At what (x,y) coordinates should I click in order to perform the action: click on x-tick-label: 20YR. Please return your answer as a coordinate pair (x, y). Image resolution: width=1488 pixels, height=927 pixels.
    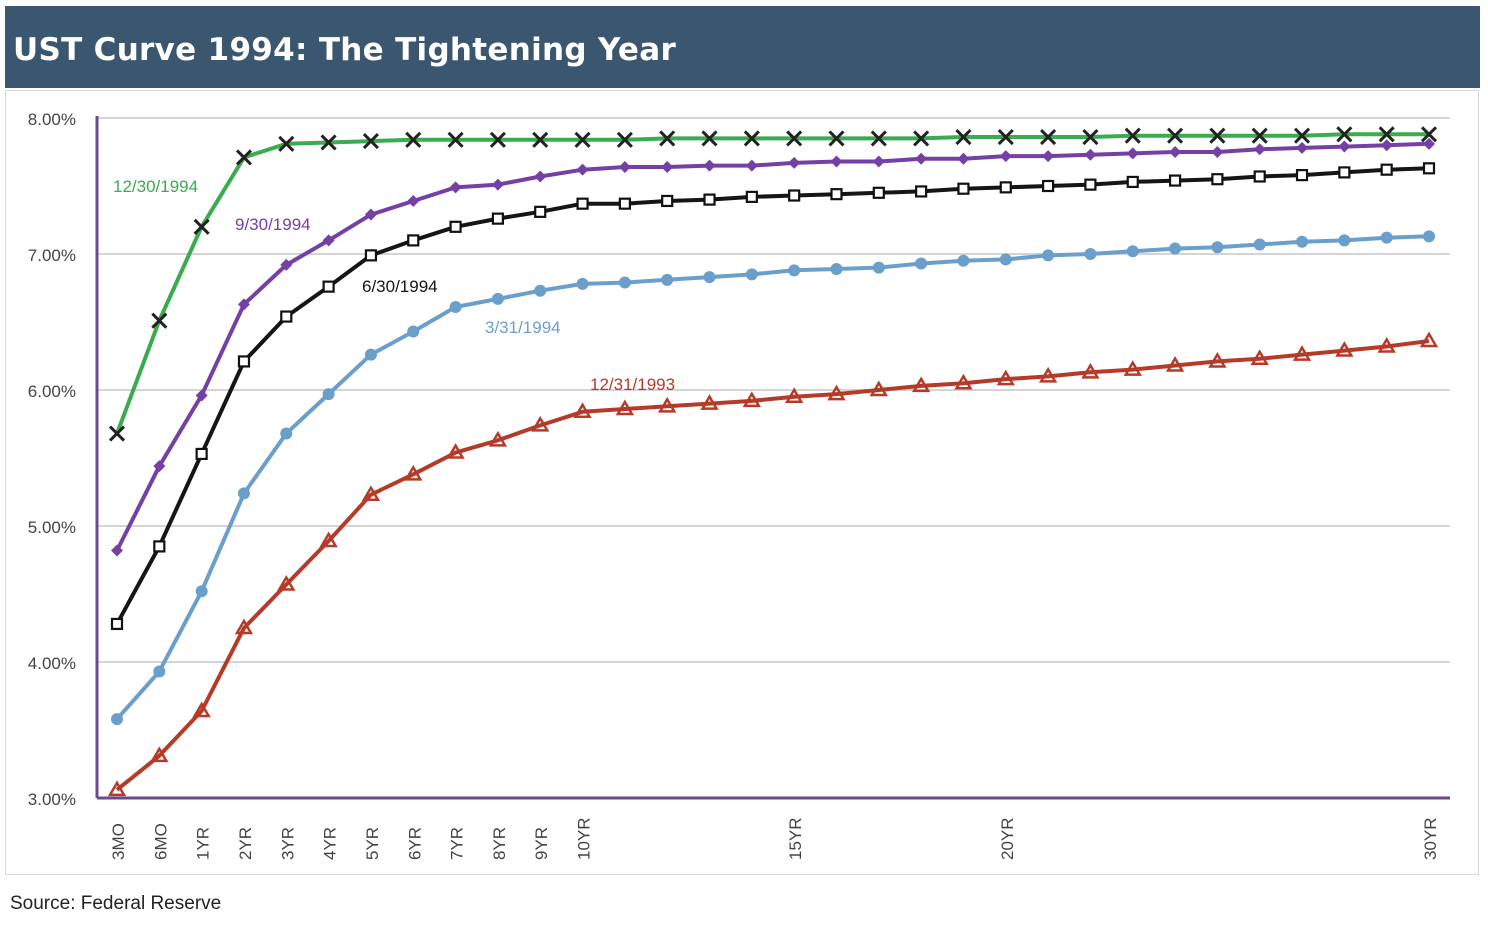
    Looking at the image, I should click on (1007, 838).